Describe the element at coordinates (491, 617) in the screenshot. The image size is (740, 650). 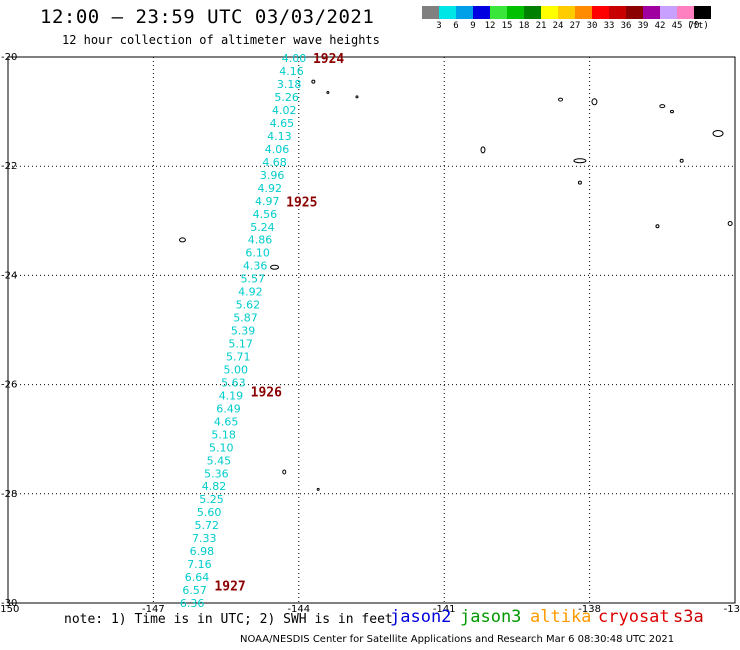
I see `satellite-name-jason3: jason3` at that location.